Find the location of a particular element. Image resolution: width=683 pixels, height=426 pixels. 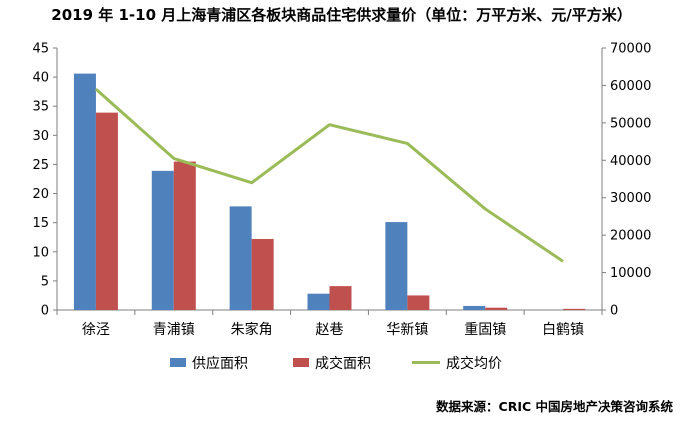

left-tick-label: 10 is located at coordinates (40, 252).